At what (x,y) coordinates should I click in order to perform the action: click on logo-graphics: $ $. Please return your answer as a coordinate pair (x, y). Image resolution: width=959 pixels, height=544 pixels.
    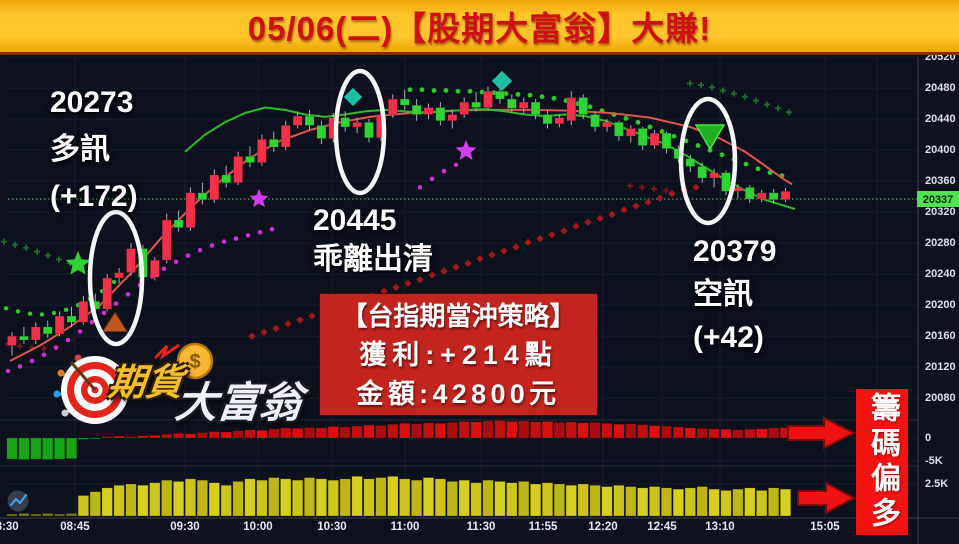
    Looking at the image, I should click on (174, 383).